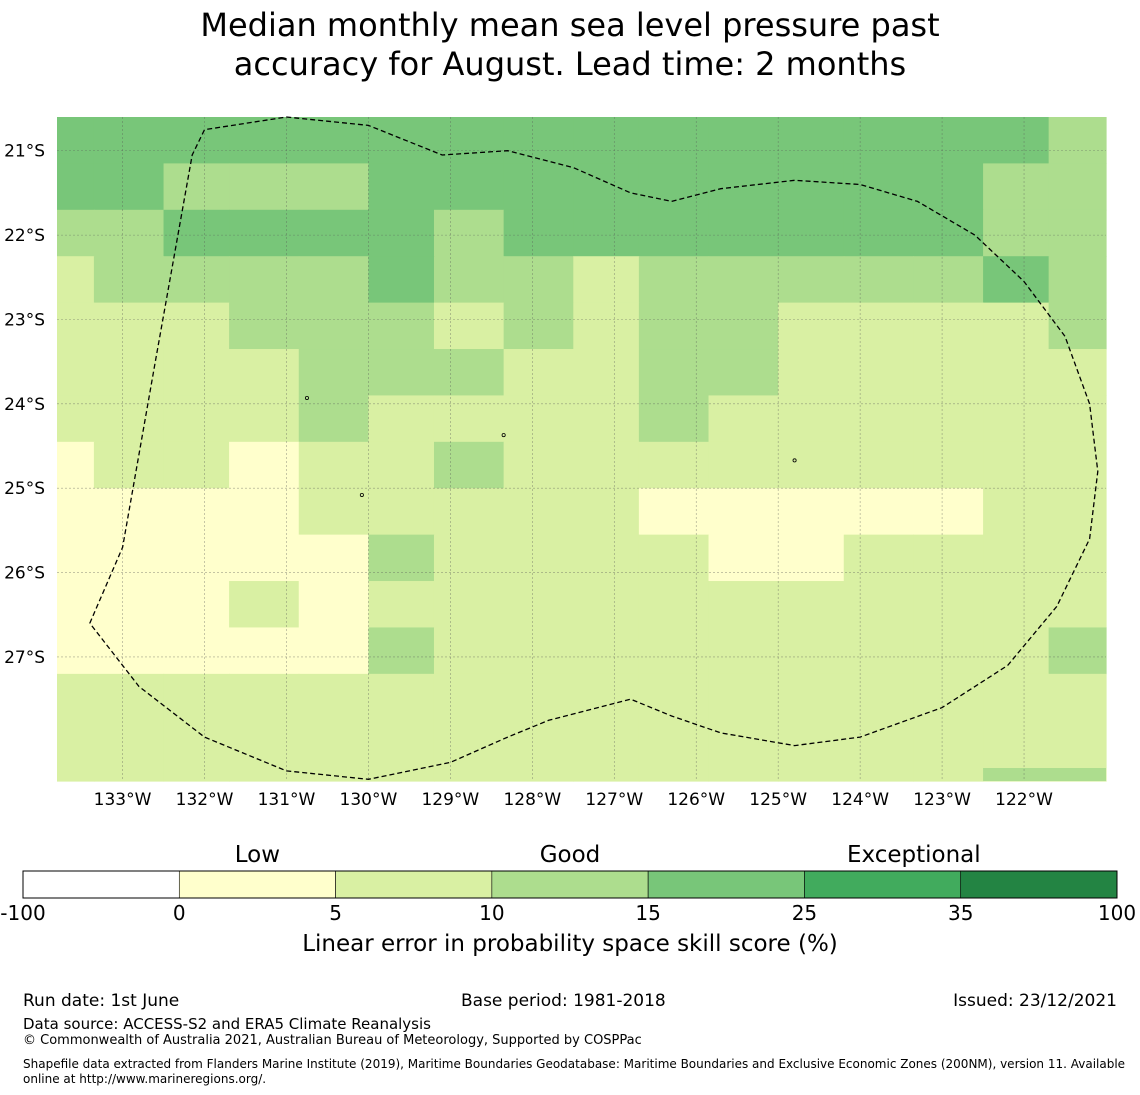 The width and height of the screenshot is (1140, 1095). What do you see at coordinates (287, 800) in the screenshot?
I see `lon-tick-label: 131°W` at bounding box center [287, 800].